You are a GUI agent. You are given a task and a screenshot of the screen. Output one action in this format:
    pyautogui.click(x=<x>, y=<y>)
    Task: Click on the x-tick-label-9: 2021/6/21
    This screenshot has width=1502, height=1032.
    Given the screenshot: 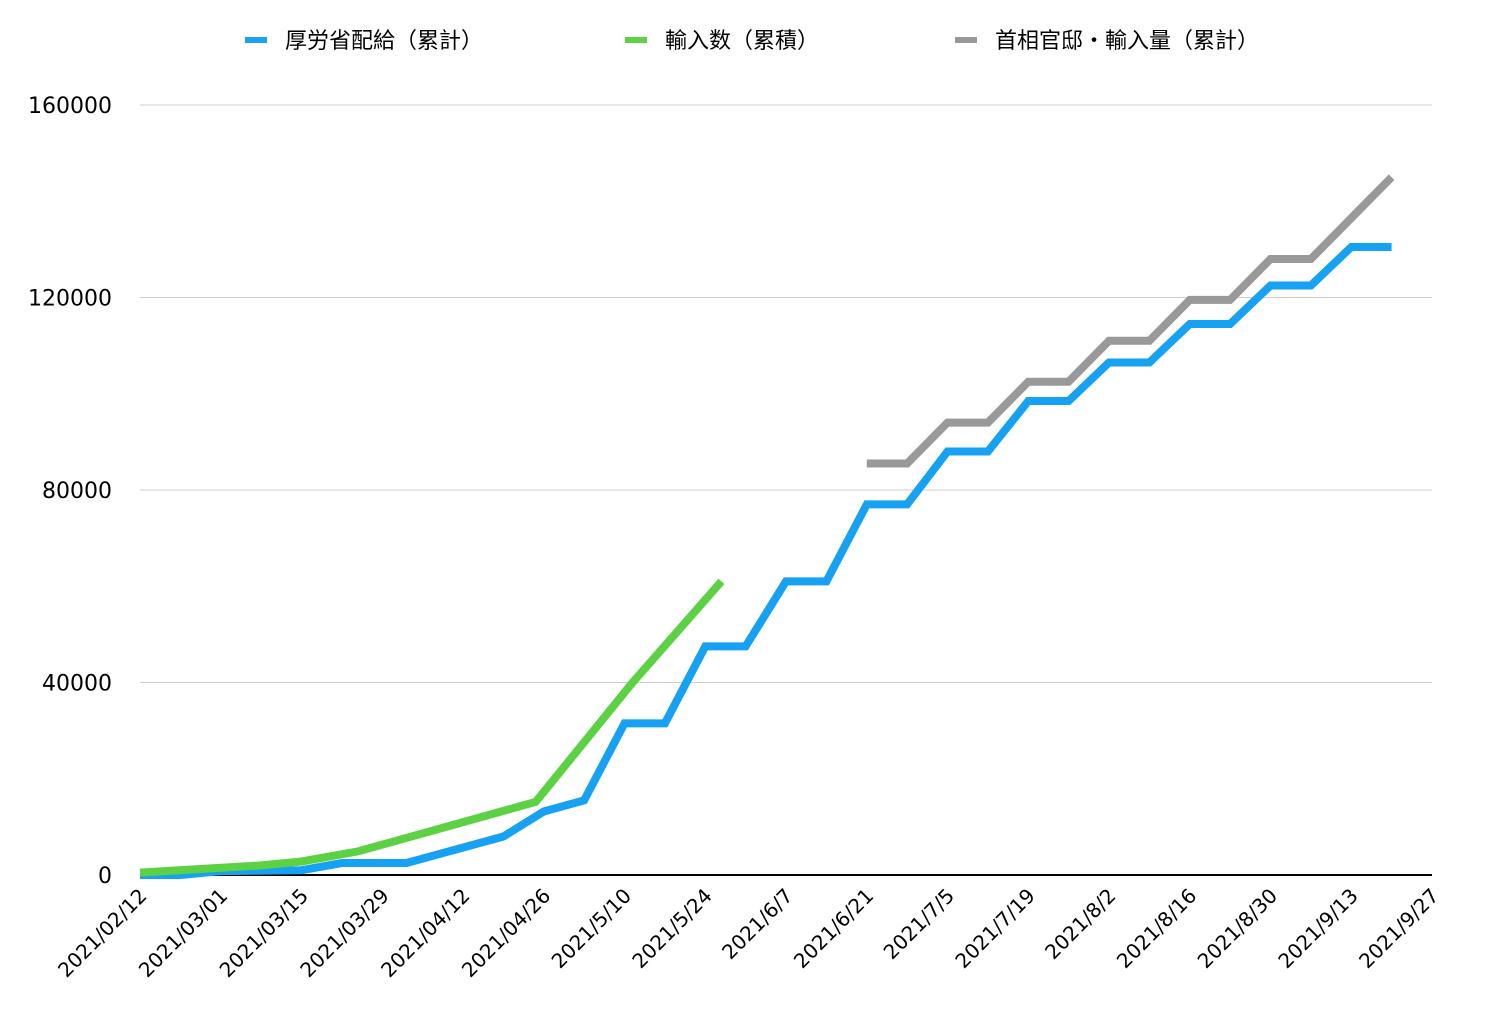 What is the action you would take?
    pyautogui.click(x=833, y=928)
    